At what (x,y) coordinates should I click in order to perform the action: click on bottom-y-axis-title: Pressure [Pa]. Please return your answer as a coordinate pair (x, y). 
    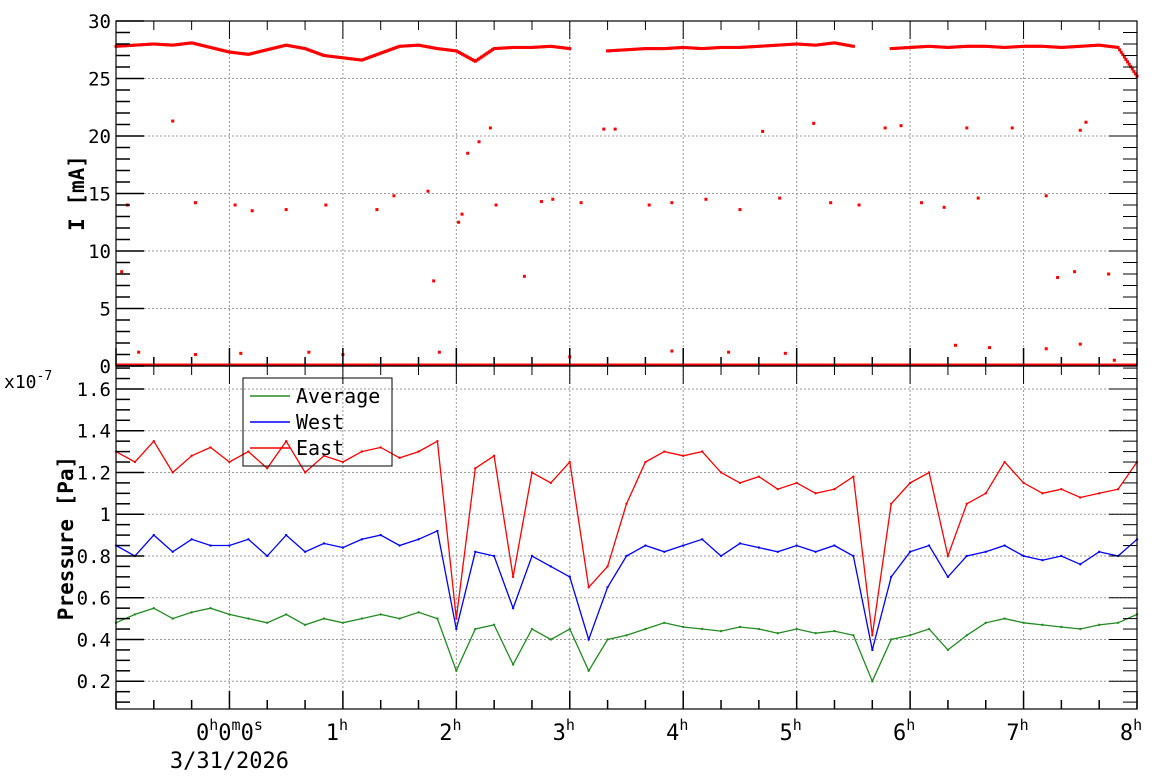
    Looking at the image, I should click on (66, 538).